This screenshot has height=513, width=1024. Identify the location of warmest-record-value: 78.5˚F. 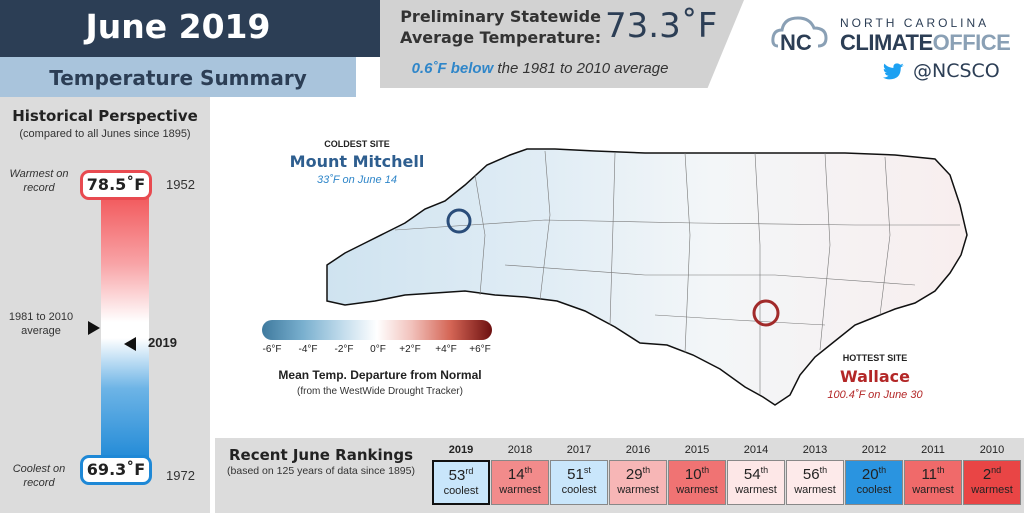
(116, 185).